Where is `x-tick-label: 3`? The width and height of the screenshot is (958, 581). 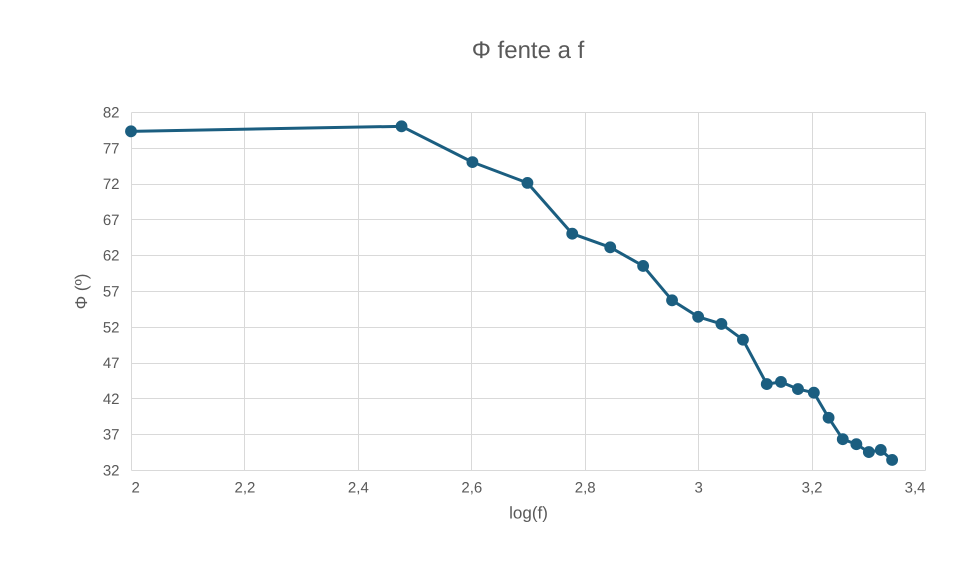
x-tick-label: 3 is located at coordinates (698, 488).